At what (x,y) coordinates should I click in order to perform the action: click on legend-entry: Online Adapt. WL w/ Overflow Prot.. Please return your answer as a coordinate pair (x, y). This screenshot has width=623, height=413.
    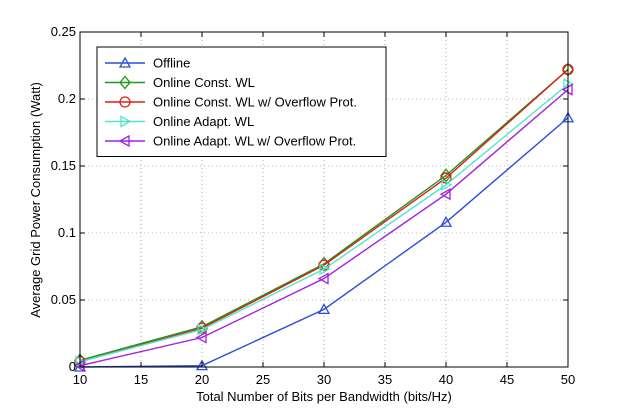
    Looking at the image, I should click on (230, 141).